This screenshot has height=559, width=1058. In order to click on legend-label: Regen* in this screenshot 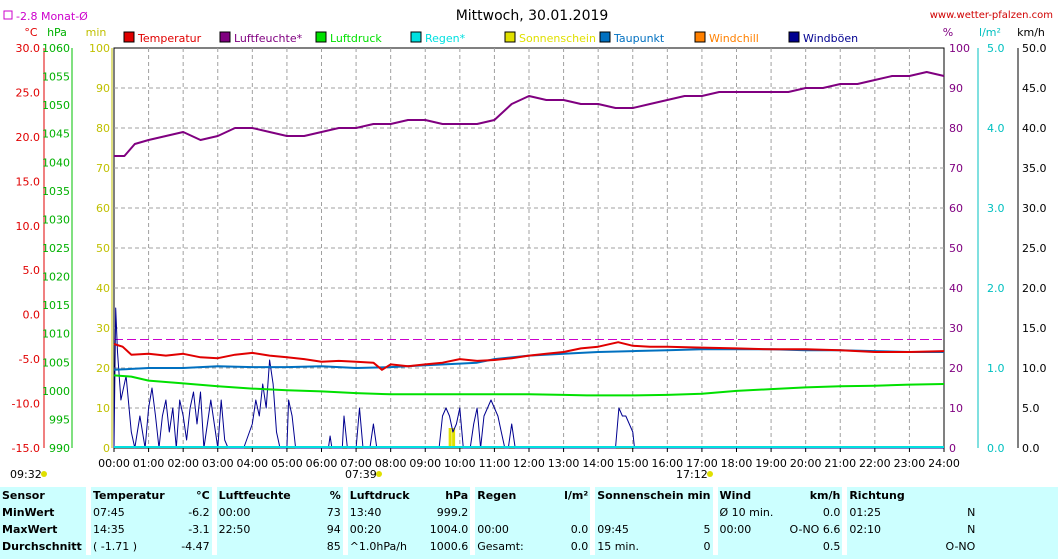, I will do `click(445, 38)`.